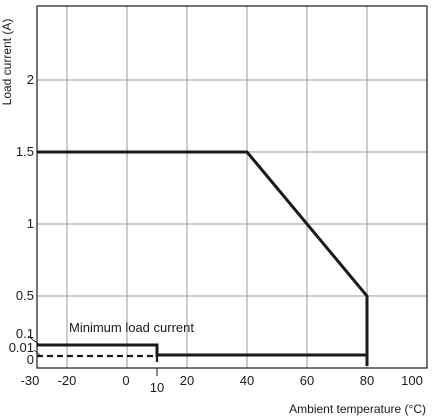 The width and height of the screenshot is (438, 419). I want to click on annotation-minimum-load-current: Minimum load current, so click(131, 327).